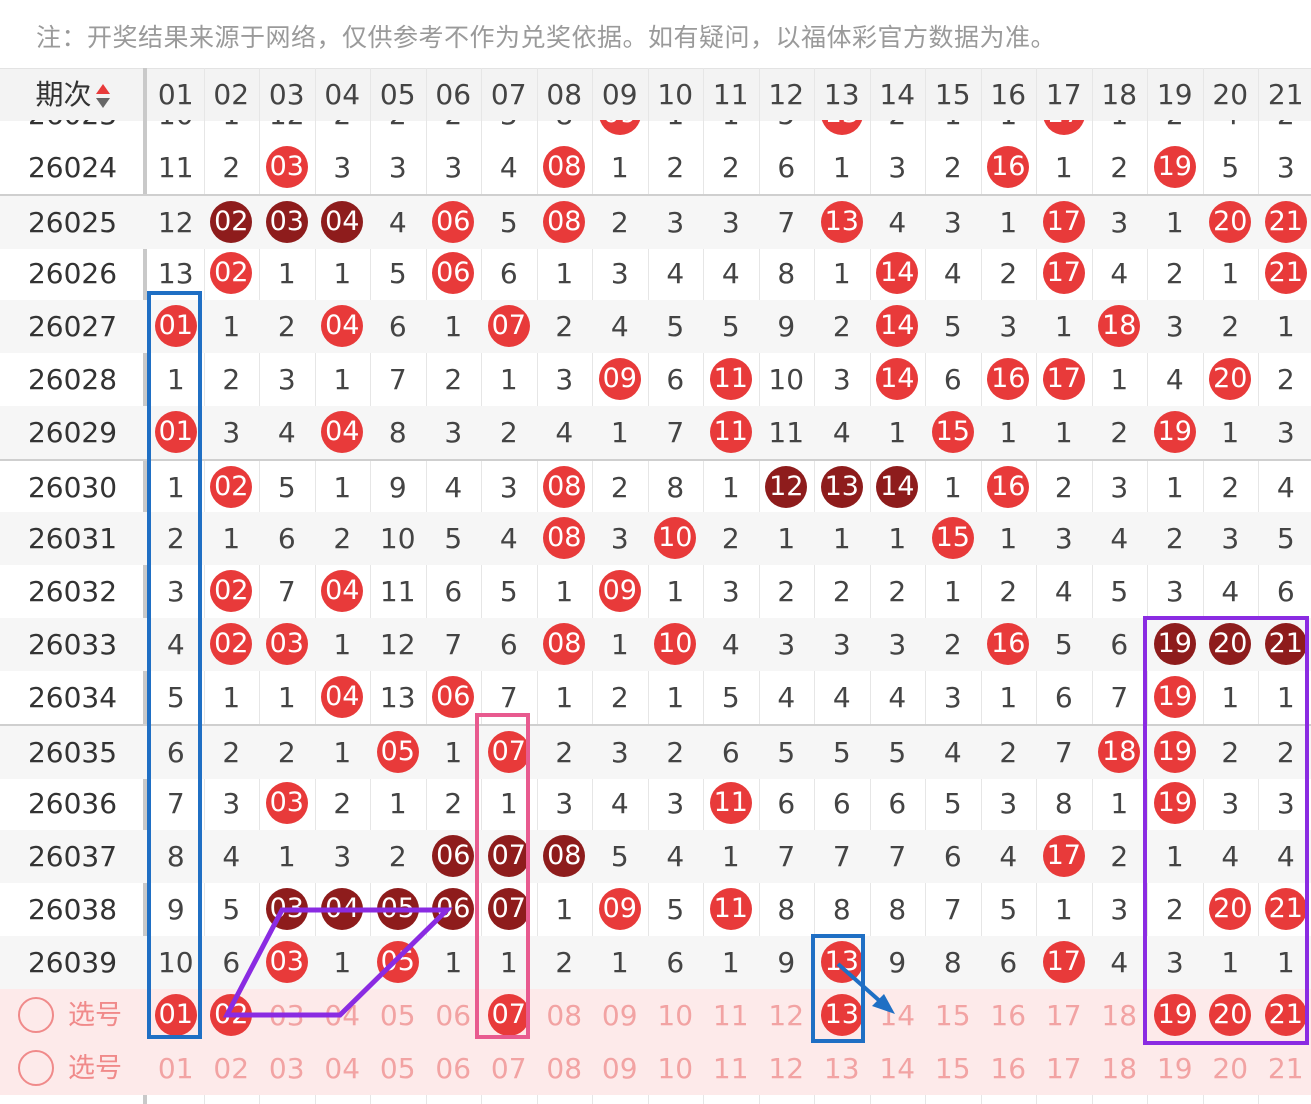 The image size is (1311, 1104). I want to click on selected-number-ball: 20, so click(1230, 1015).